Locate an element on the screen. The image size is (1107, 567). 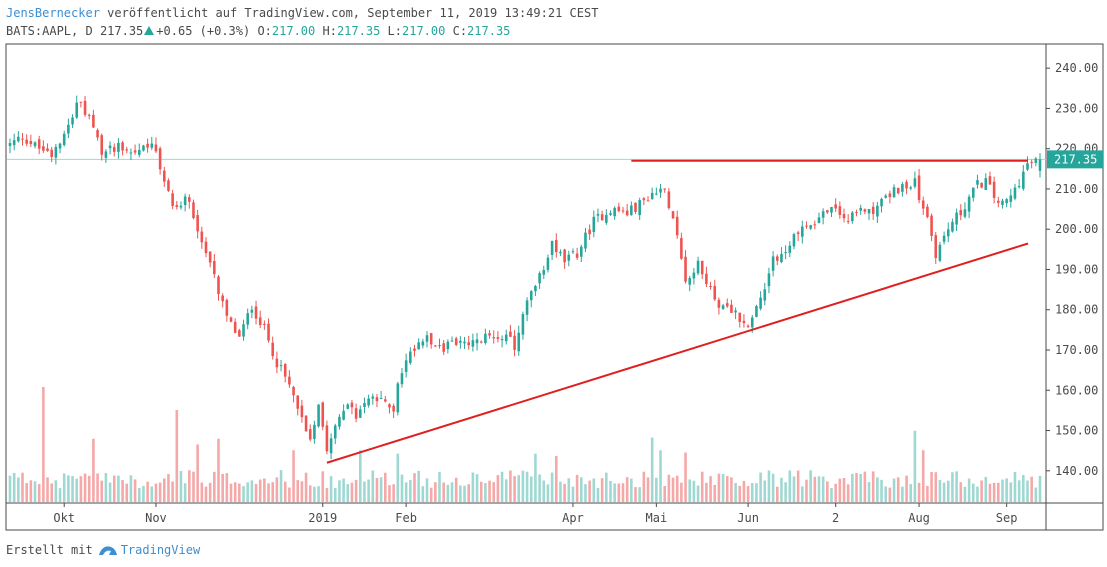
low-value: 217.00 is located at coordinates (424, 31).